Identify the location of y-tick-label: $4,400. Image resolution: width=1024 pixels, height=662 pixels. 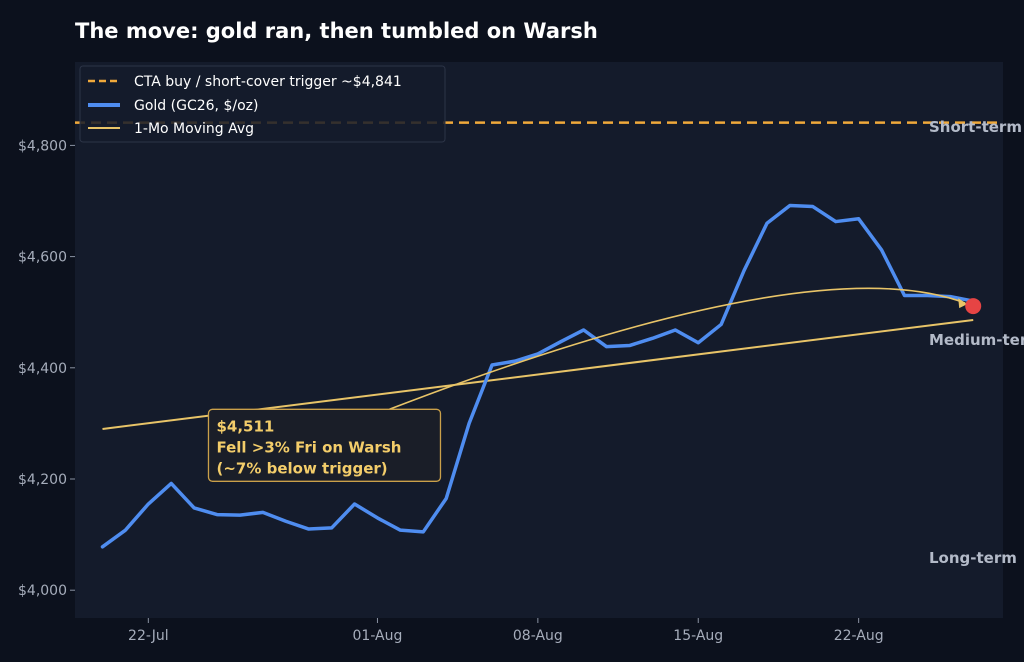
(42, 369).